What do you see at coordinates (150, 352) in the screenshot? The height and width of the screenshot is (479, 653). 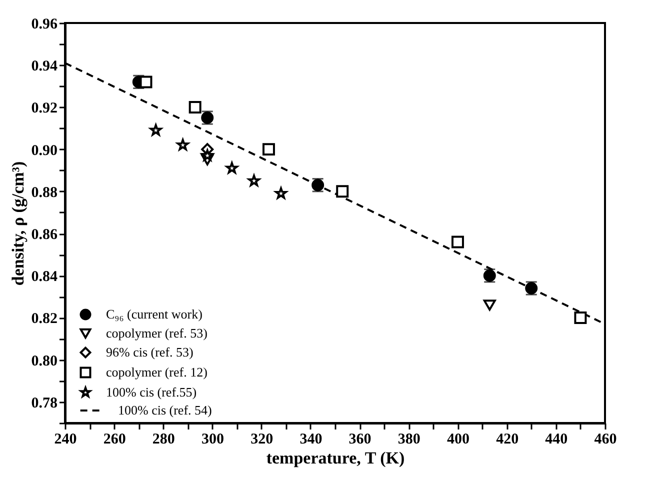 I see `legend-label: 96% cis (ref. 53)` at bounding box center [150, 352].